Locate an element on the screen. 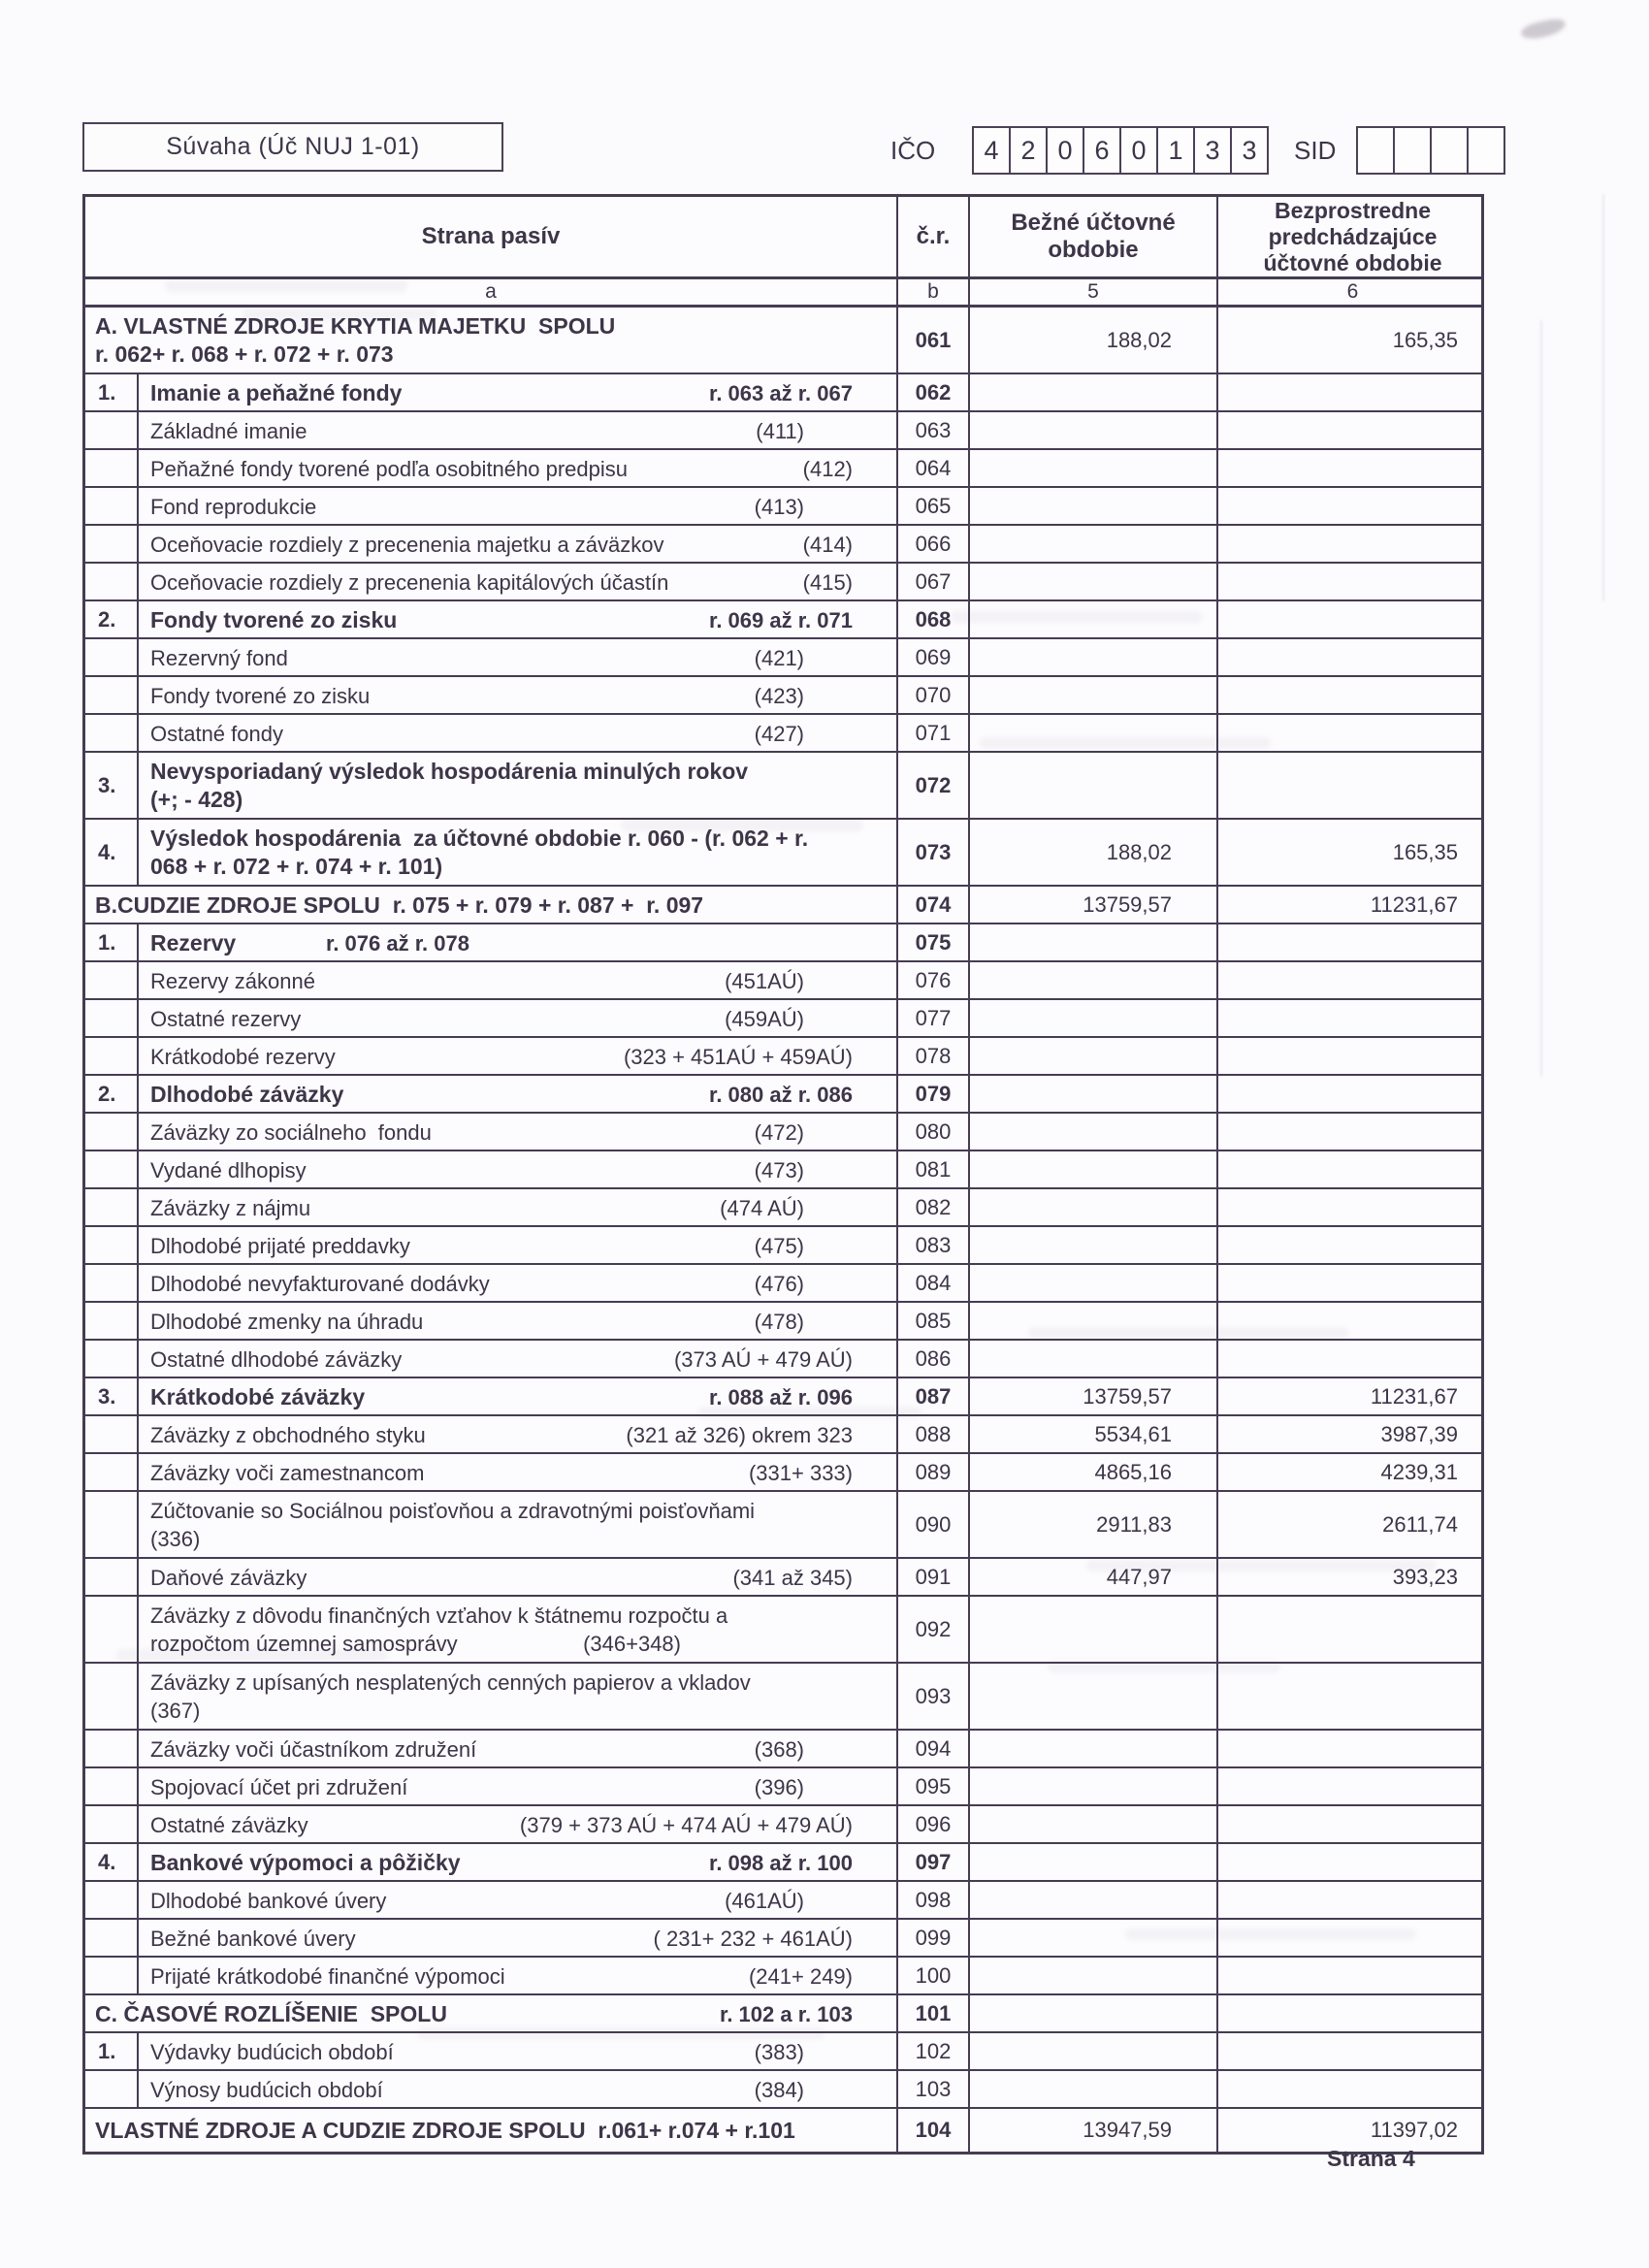 The image size is (1649, 2268). row-cr-cell: 087 is located at coordinates (934, 1396).